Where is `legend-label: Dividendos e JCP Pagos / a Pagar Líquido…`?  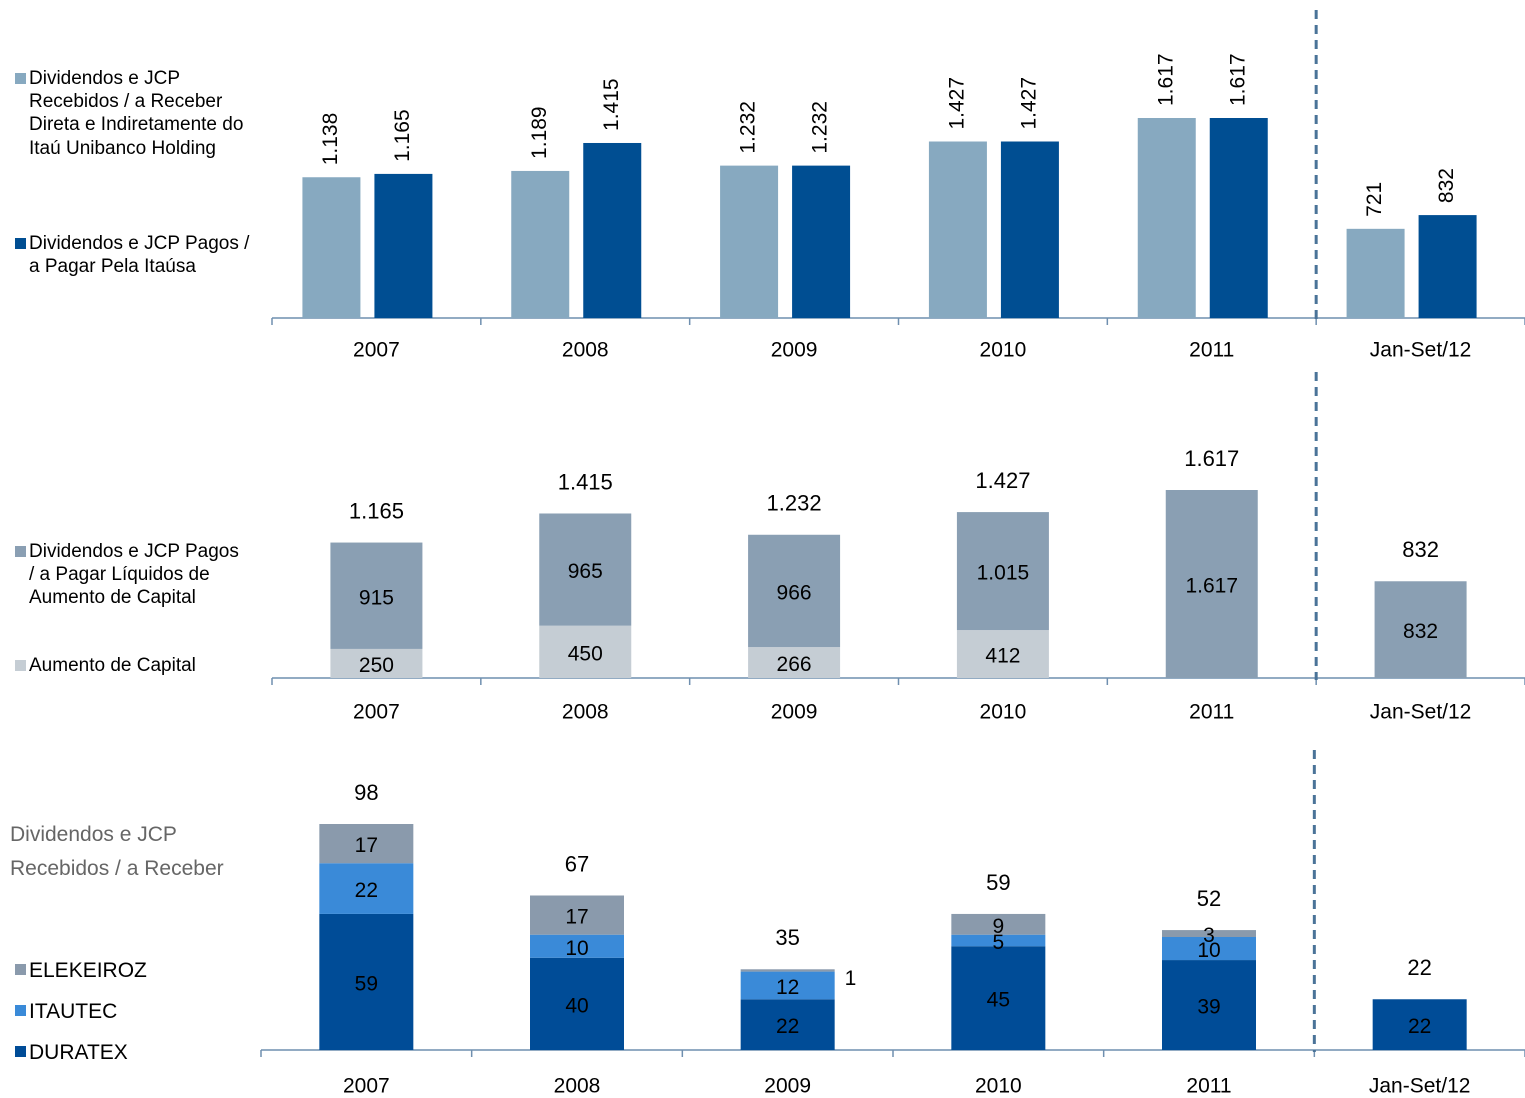
legend-label: Dividendos e JCP Pagos / a Pagar Líquido… is located at coordinates (134, 575).